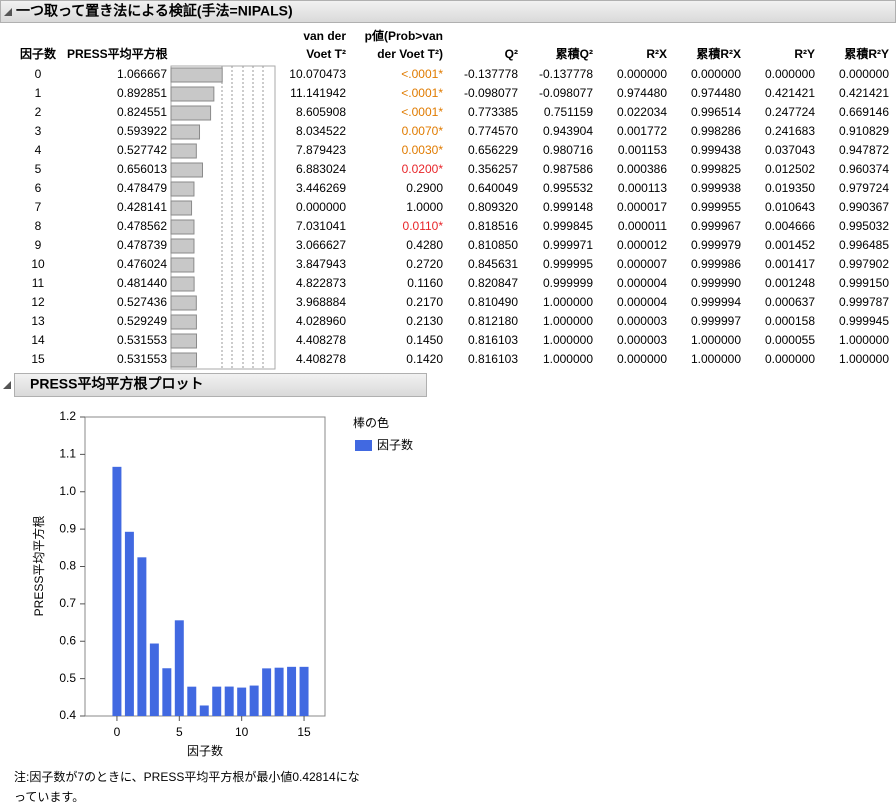 Image resolution: width=896 pixels, height=809 pixels. Describe the element at coordinates (642, 188) in the screenshot. I see `table-cell: 0.000113` at that location.